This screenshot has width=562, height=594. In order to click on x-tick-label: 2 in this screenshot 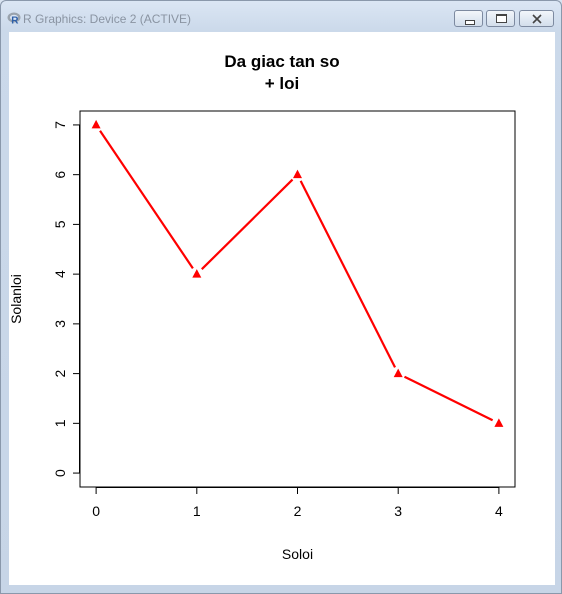, I will do `click(298, 511)`.